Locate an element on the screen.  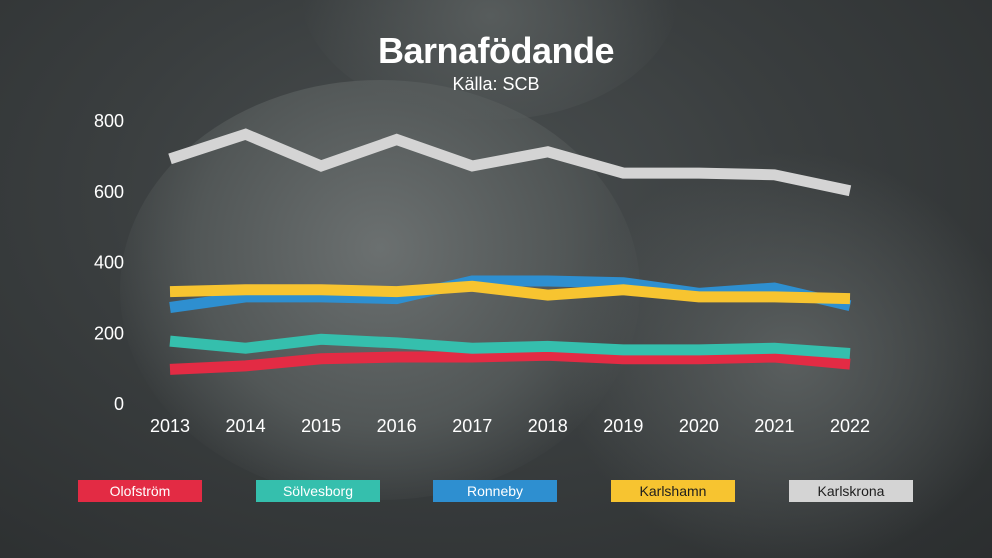
x-tick-label: 2018 is located at coordinates (548, 426).